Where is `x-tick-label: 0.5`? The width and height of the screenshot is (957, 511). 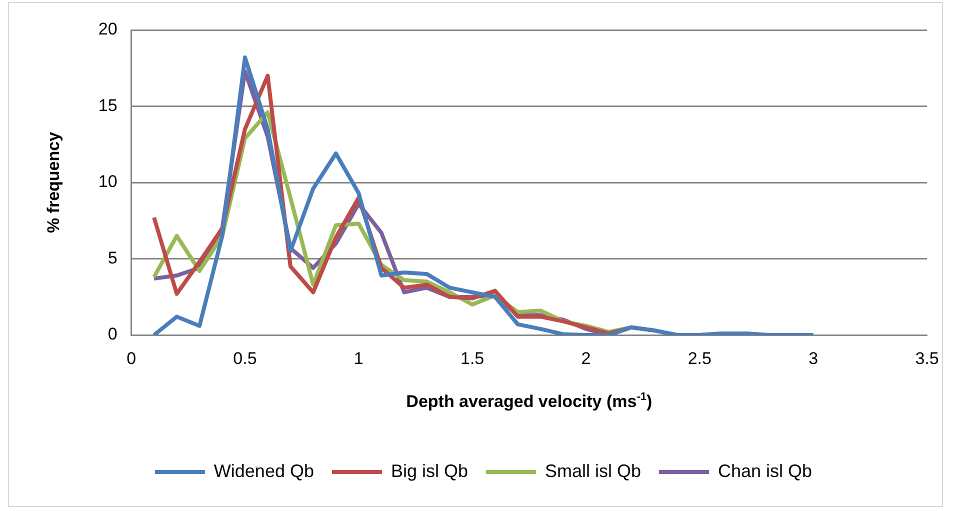
x-tick-label: 0.5 is located at coordinates (245, 358).